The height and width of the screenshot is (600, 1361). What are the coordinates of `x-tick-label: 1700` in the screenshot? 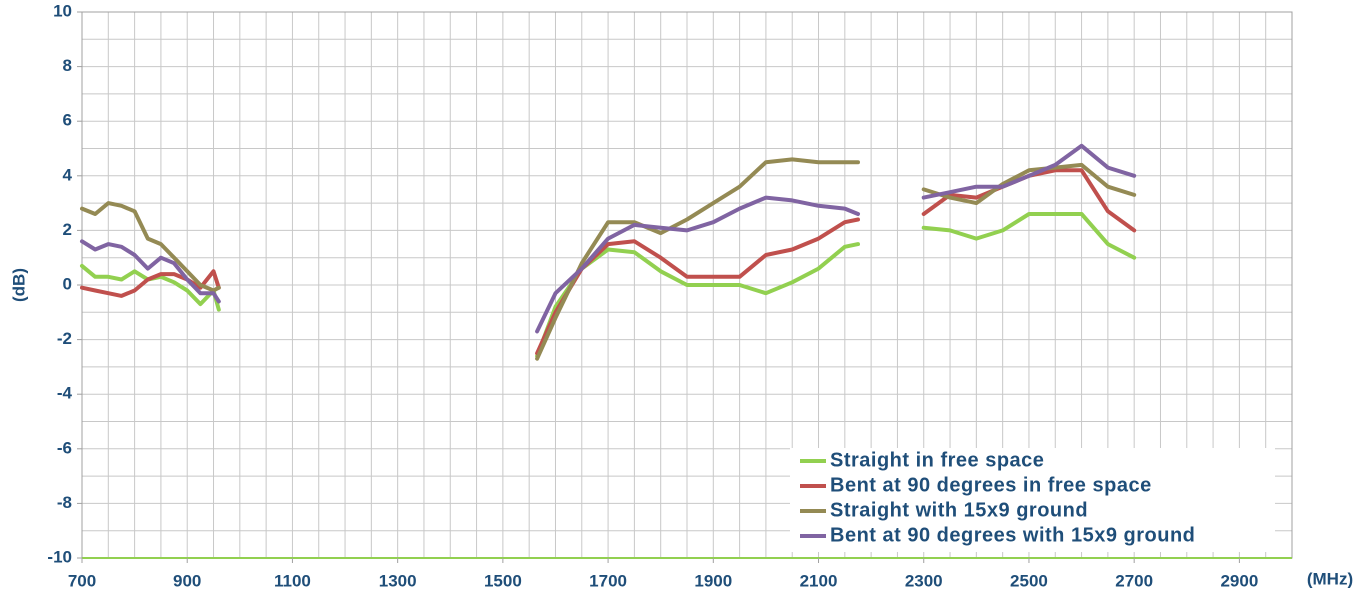 It's located at (608, 580).